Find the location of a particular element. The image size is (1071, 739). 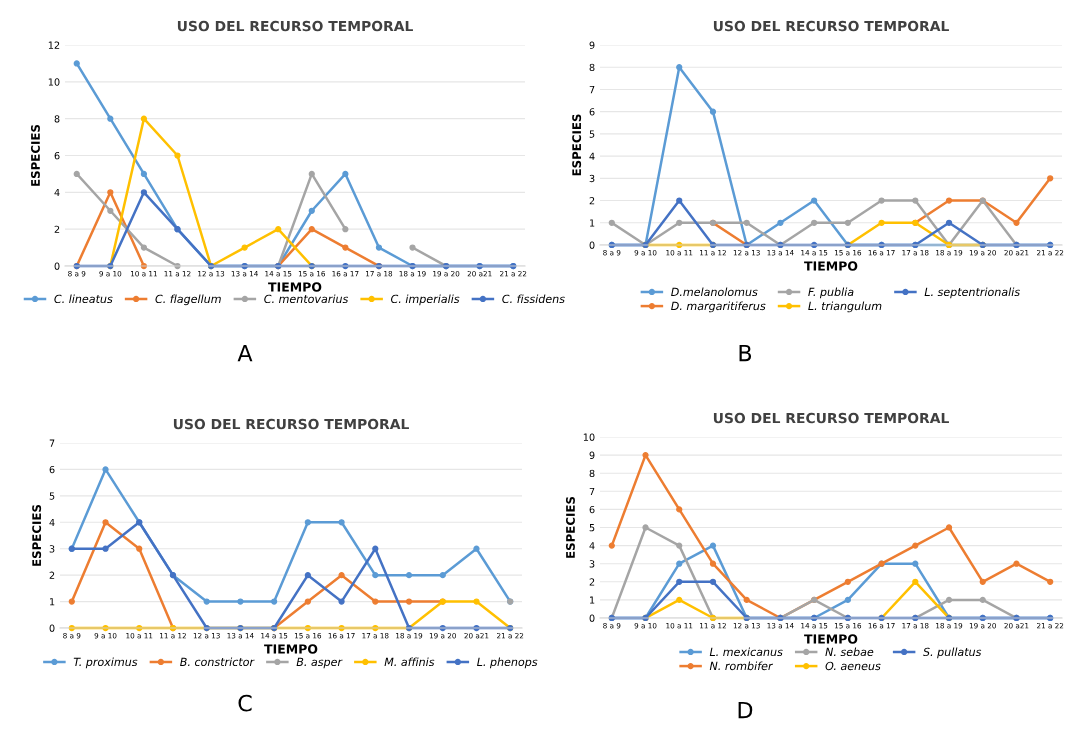

legend-label: L. phenops is located at coordinates (507, 663).